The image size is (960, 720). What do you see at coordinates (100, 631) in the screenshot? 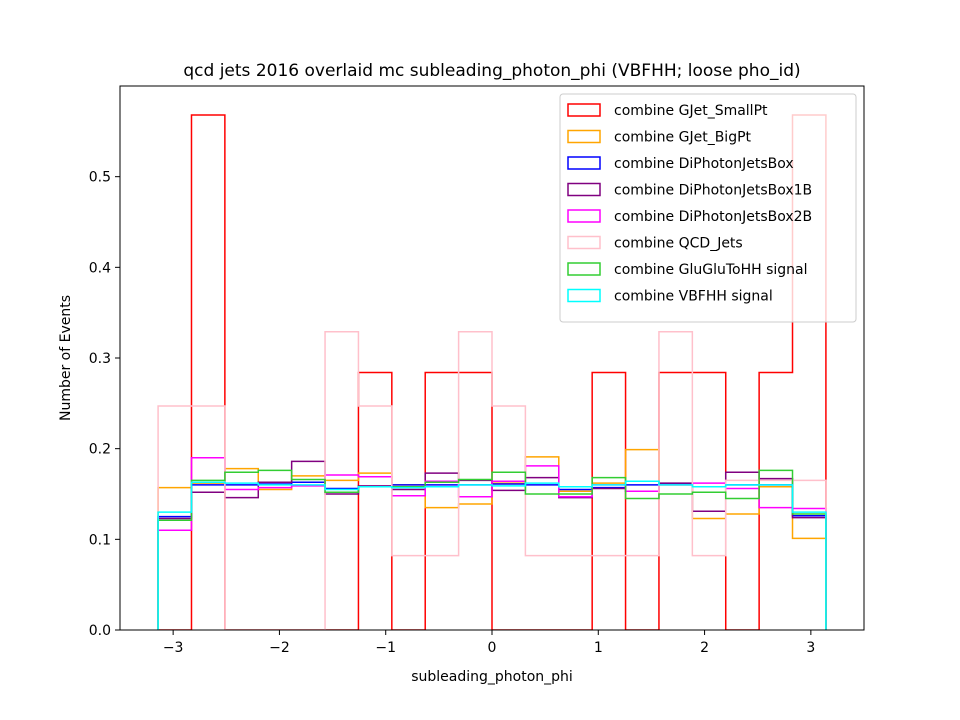
I see `y-tick-label: 0.0` at bounding box center [100, 631].